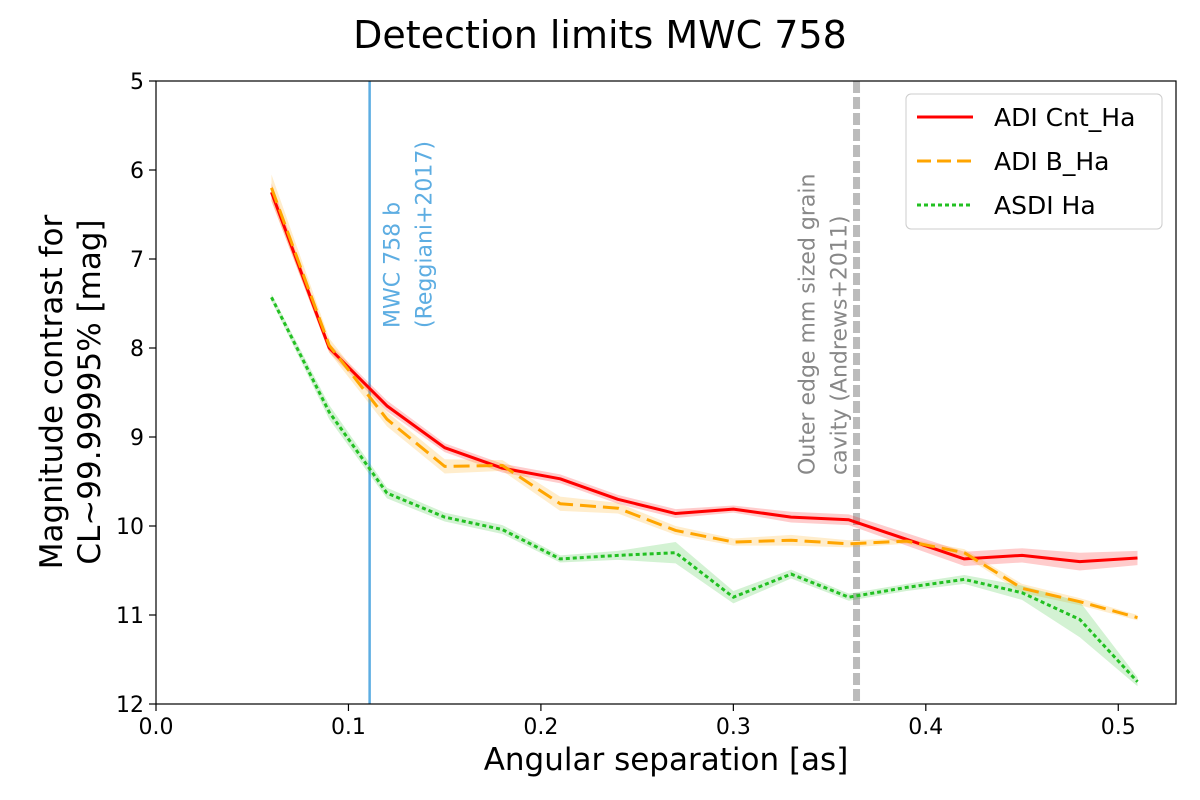  I want to click on y-tick-label: 5, so click(137, 82).